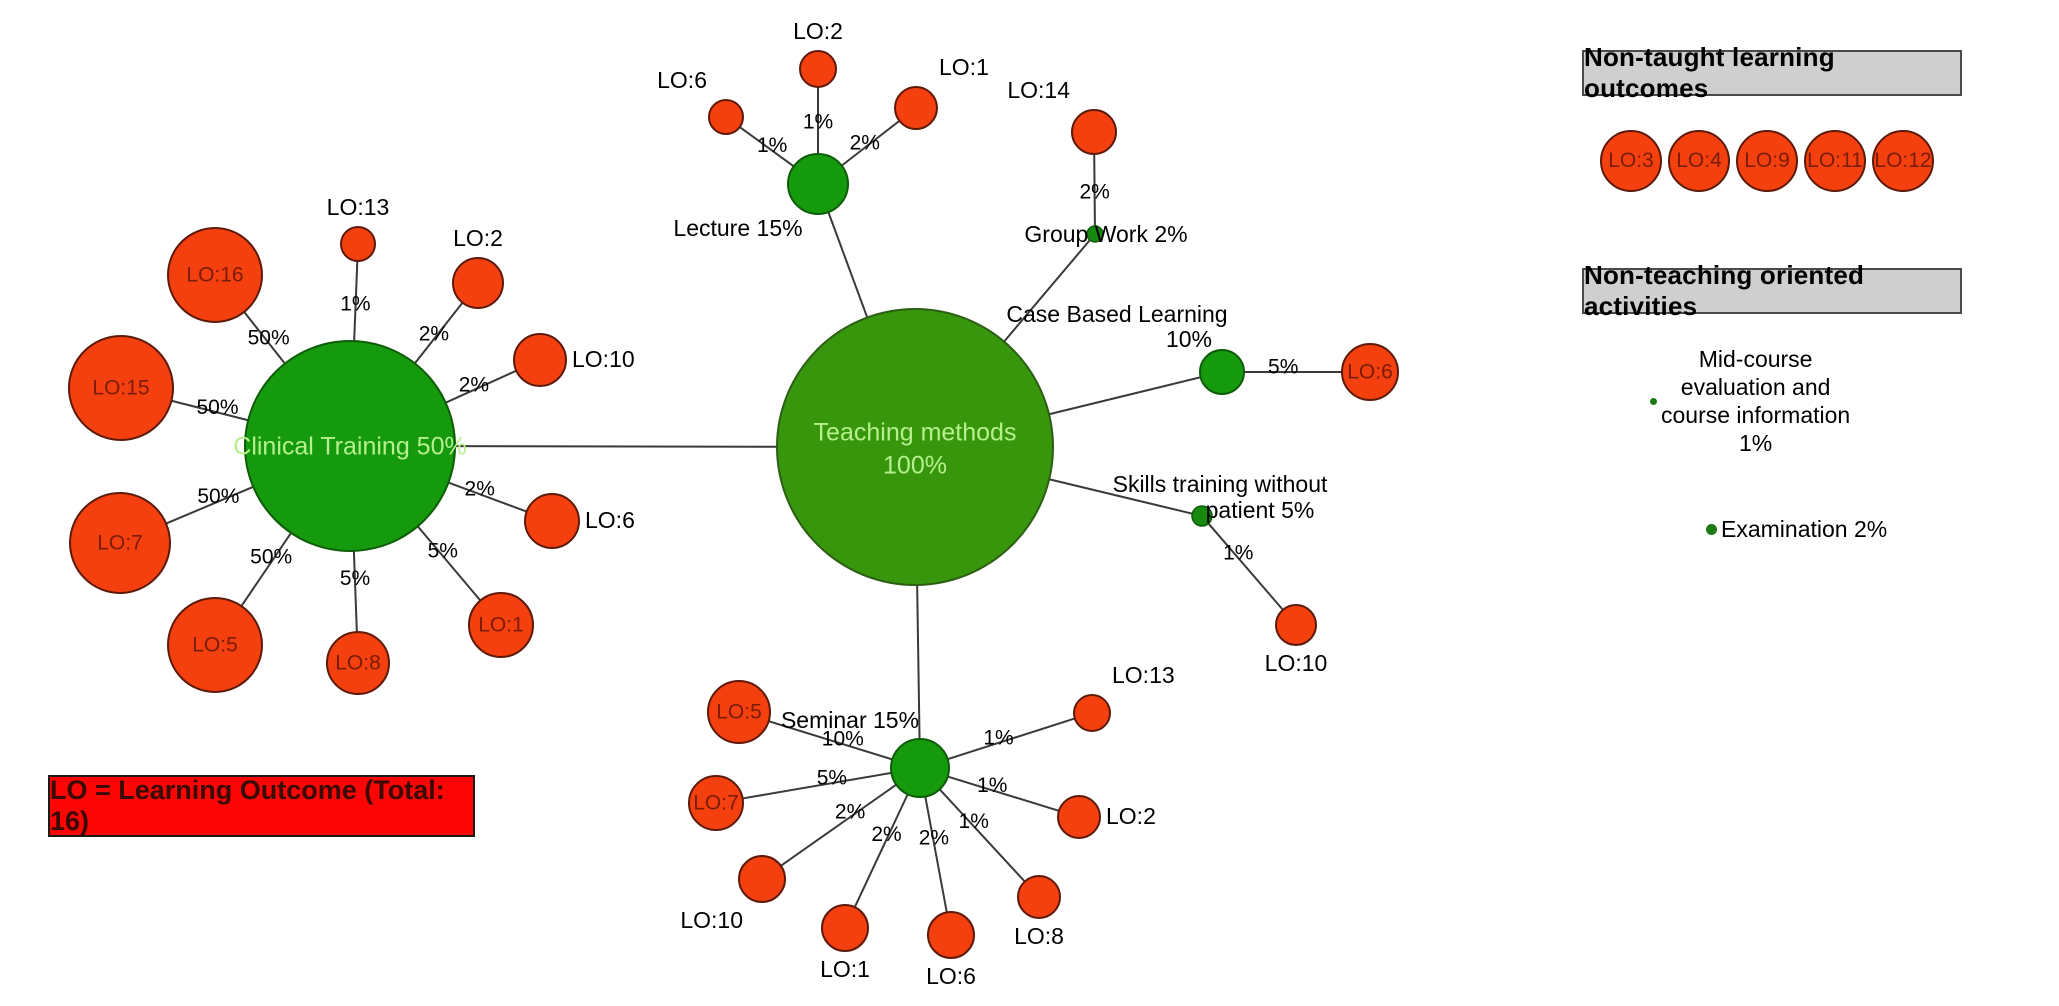 Image resolution: width=2059 pixels, height=1006 pixels. I want to click on lo-node-caption: LO:14, so click(1038, 90).